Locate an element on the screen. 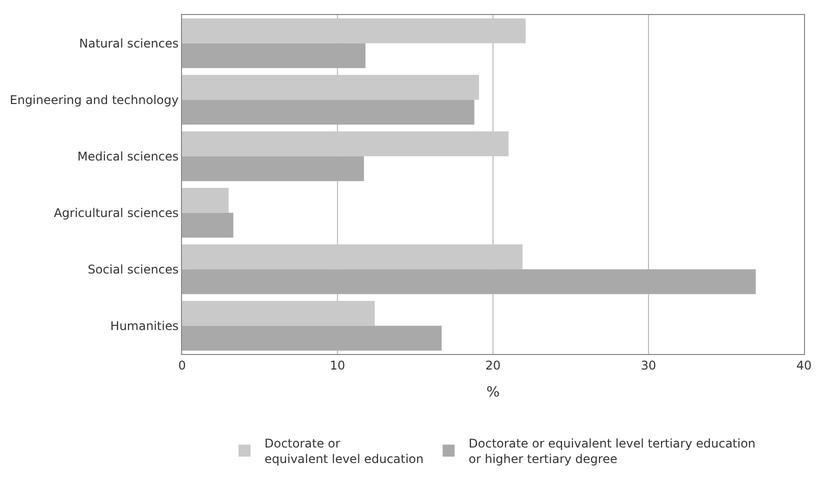 The width and height of the screenshot is (822, 483). x-tick-label: 20 is located at coordinates (493, 365).